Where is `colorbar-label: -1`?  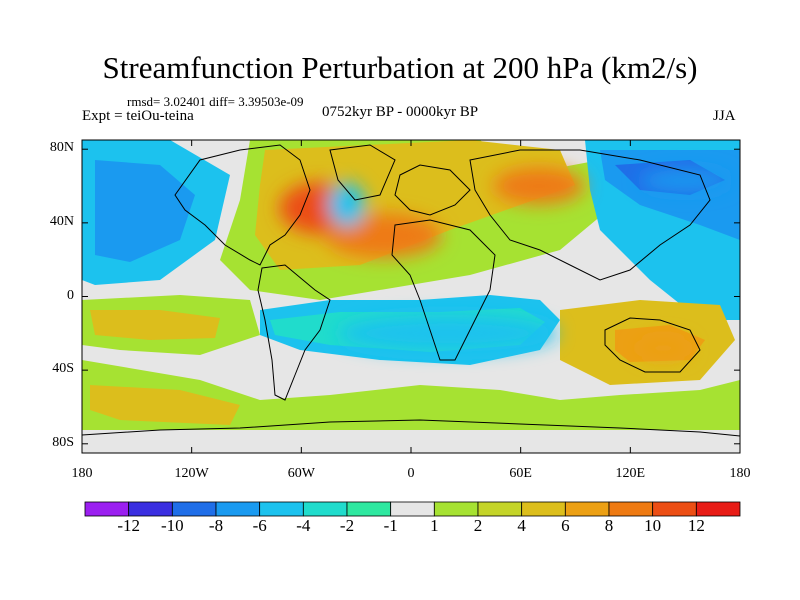 colorbar-label: -1 is located at coordinates (390, 525).